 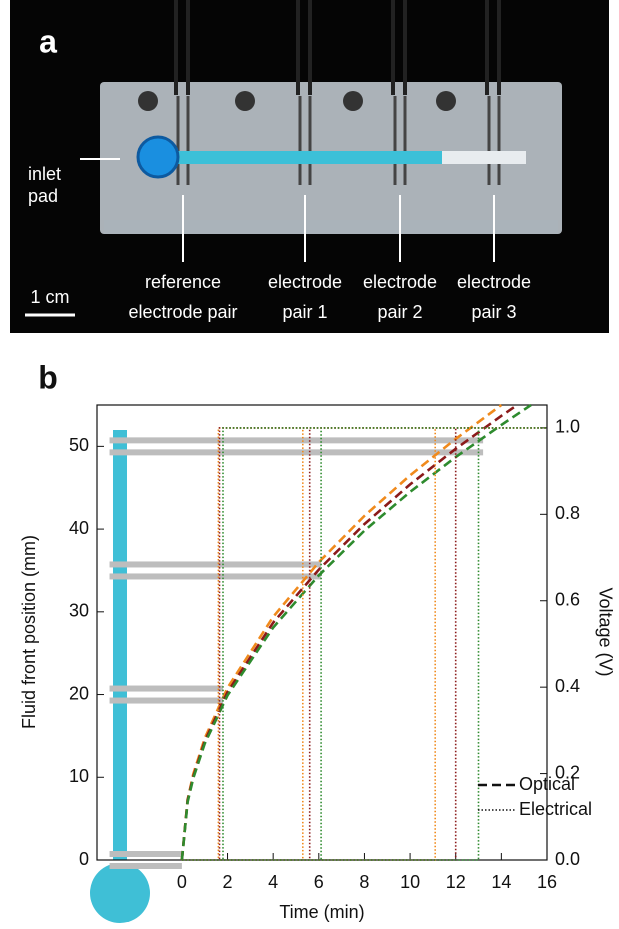 What do you see at coordinates (43, 196) in the screenshot?
I see `inlet-label: pad` at bounding box center [43, 196].